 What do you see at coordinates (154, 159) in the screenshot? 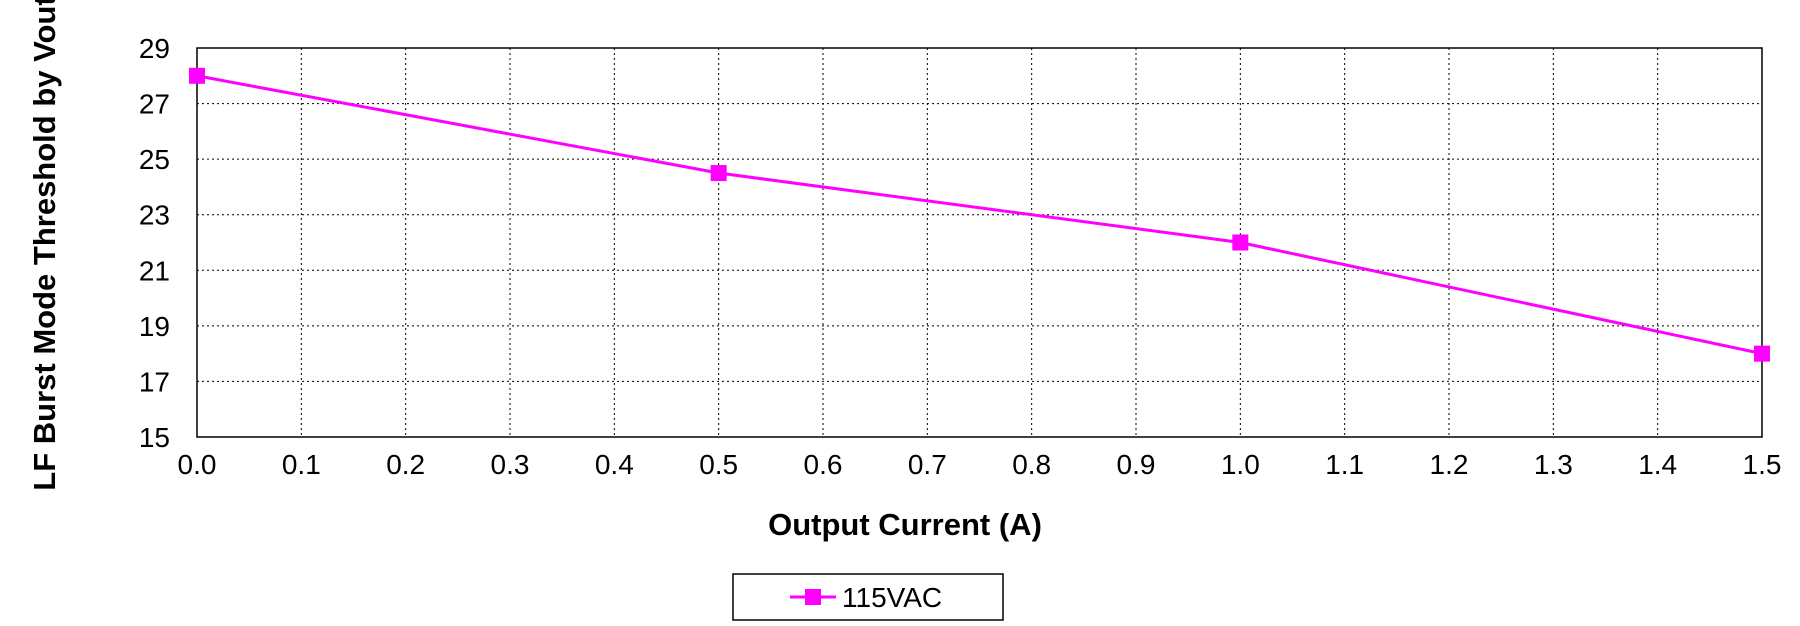
I see `y-tick-label: 25` at bounding box center [154, 159].